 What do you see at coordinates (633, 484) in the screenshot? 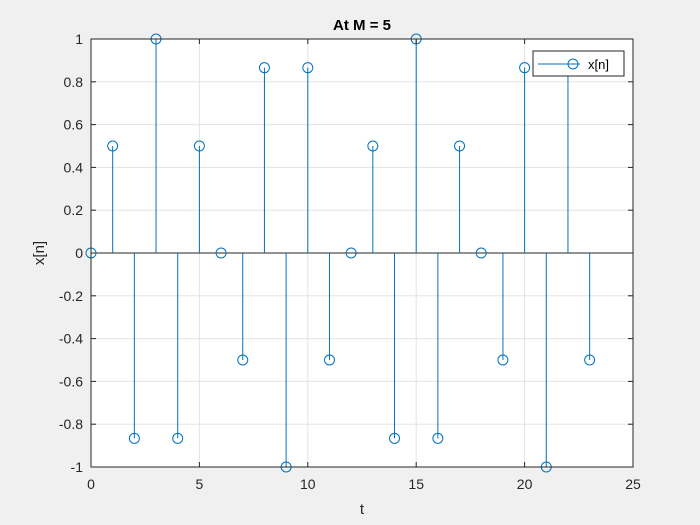
I see `x-tick-label: 25` at bounding box center [633, 484].